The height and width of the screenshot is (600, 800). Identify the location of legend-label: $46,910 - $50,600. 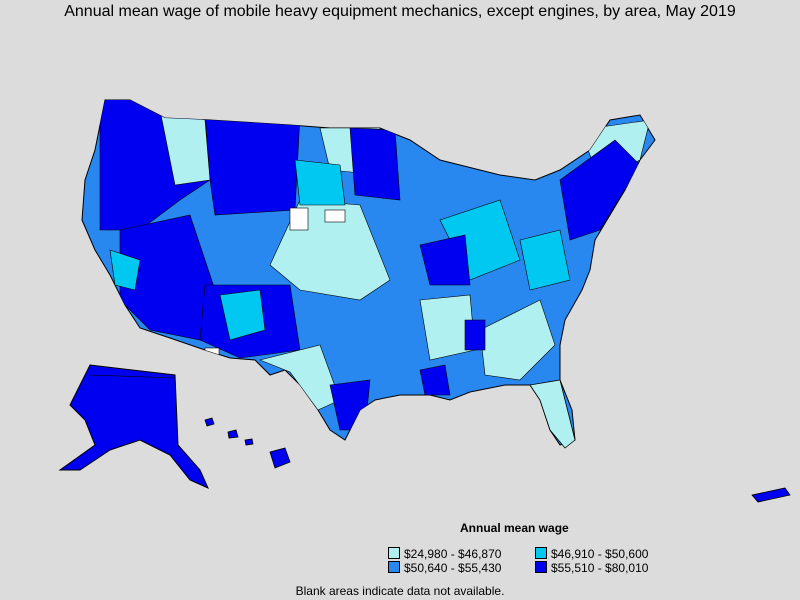
(600, 554).